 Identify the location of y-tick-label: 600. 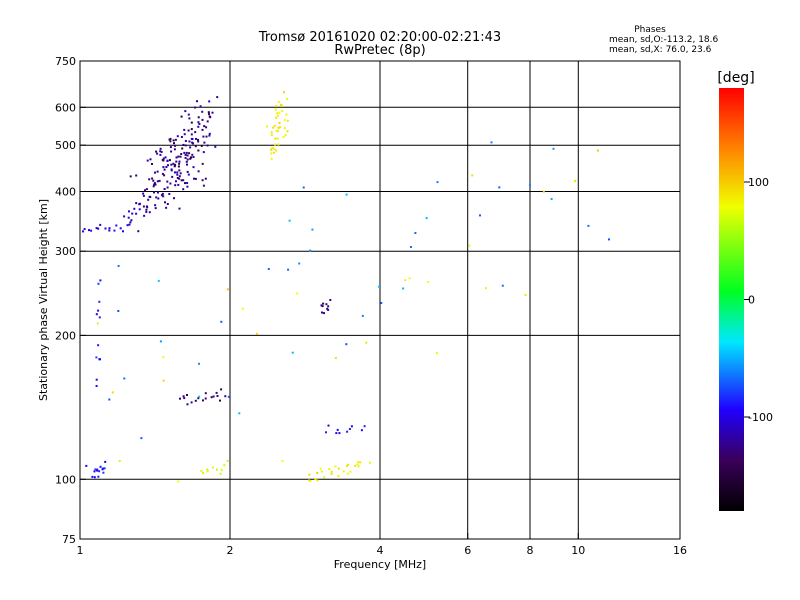
(65, 107).